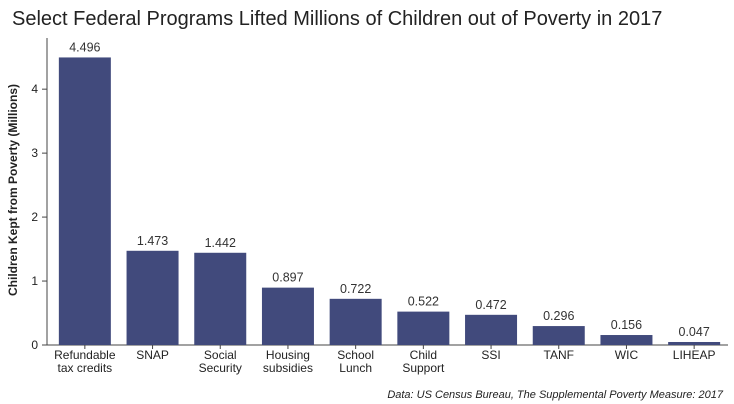 Image resolution: width=734 pixels, height=404 pixels. Describe the element at coordinates (355, 355) in the screenshot. I see `x-tick-label: School` at that location.